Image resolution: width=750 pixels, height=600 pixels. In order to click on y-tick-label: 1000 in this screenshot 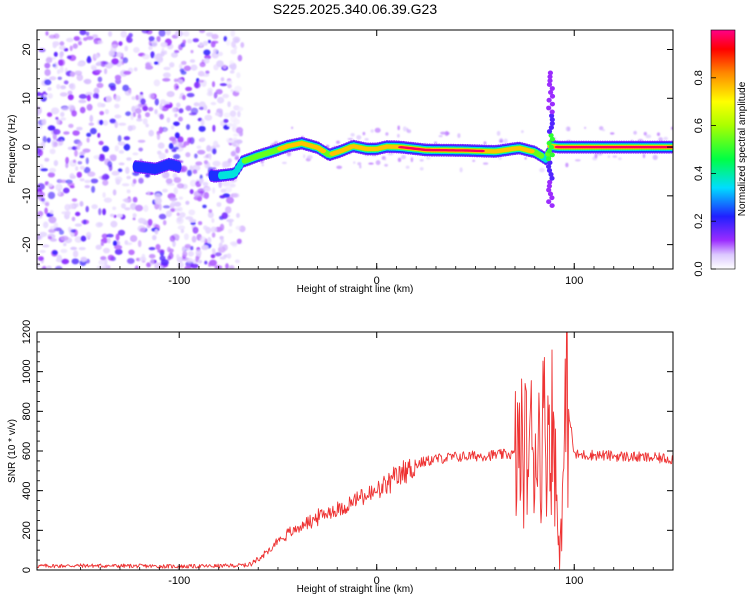, I will do `click(27, 371)`.